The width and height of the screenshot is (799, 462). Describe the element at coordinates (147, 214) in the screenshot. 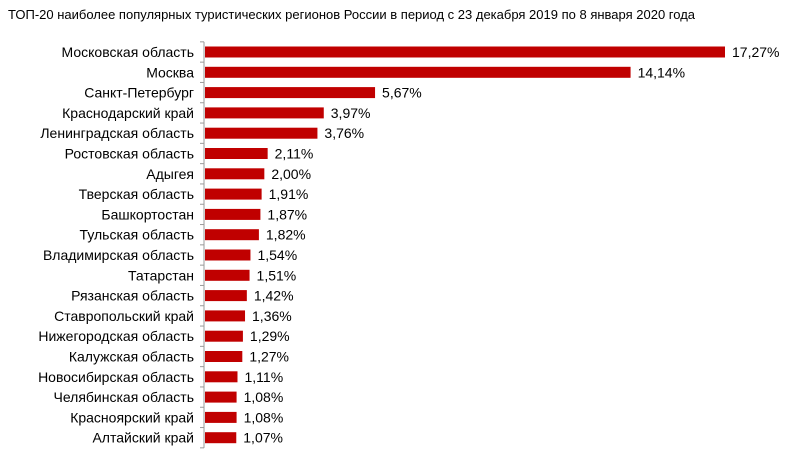

I see `category-label: Башкортостан` at that location.